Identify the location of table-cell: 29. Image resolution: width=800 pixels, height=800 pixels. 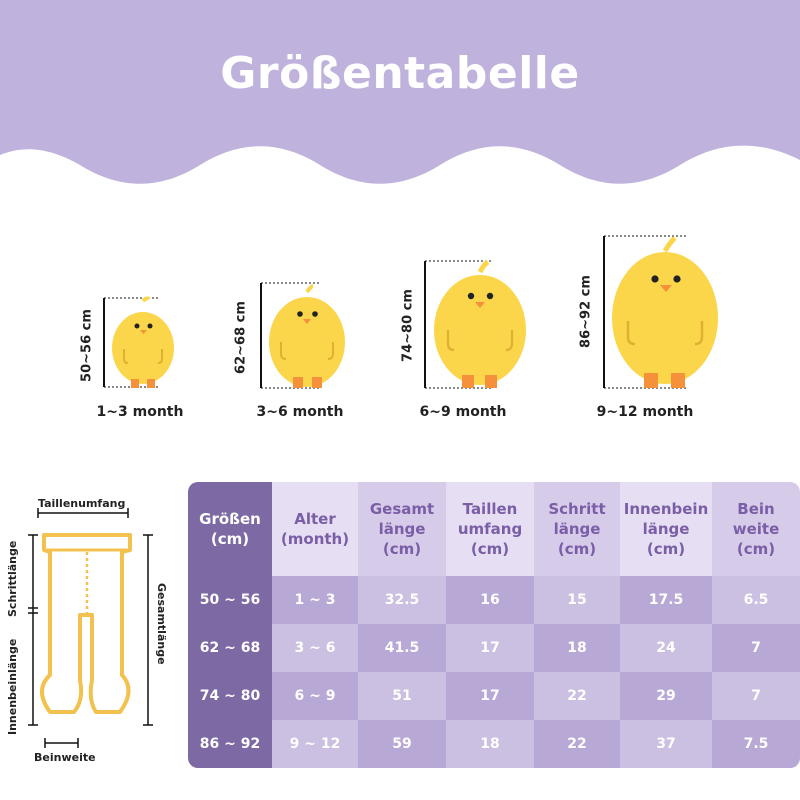
(666, 696).